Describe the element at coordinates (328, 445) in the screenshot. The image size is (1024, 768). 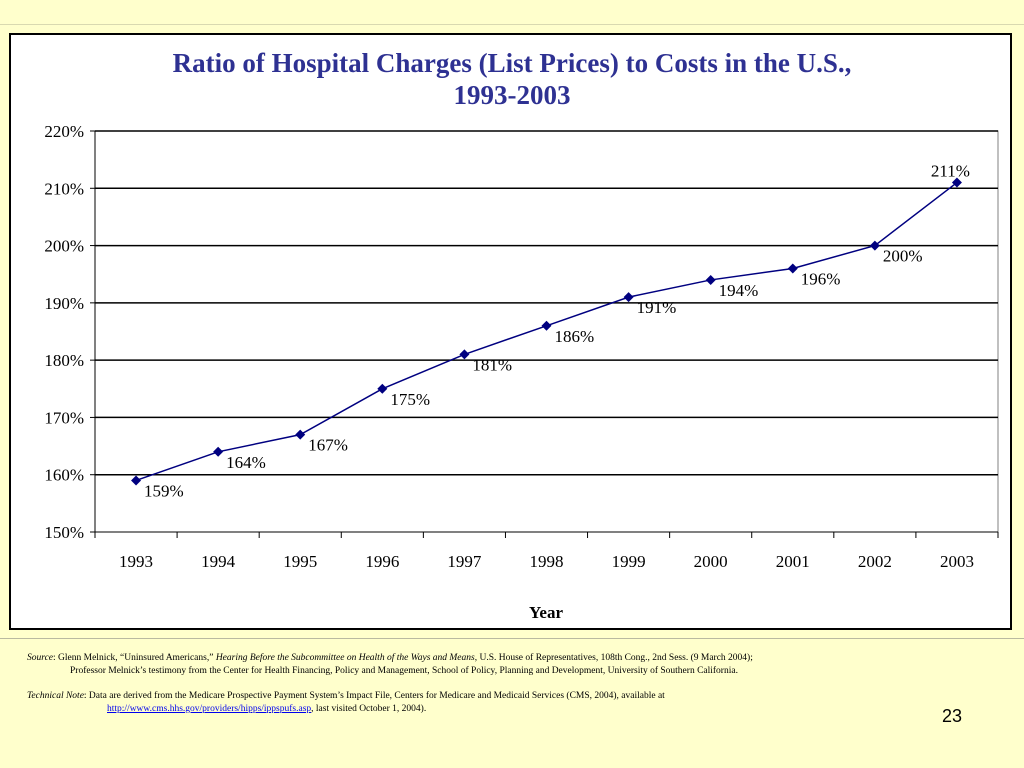
I see `data-label: 167%` at that location.